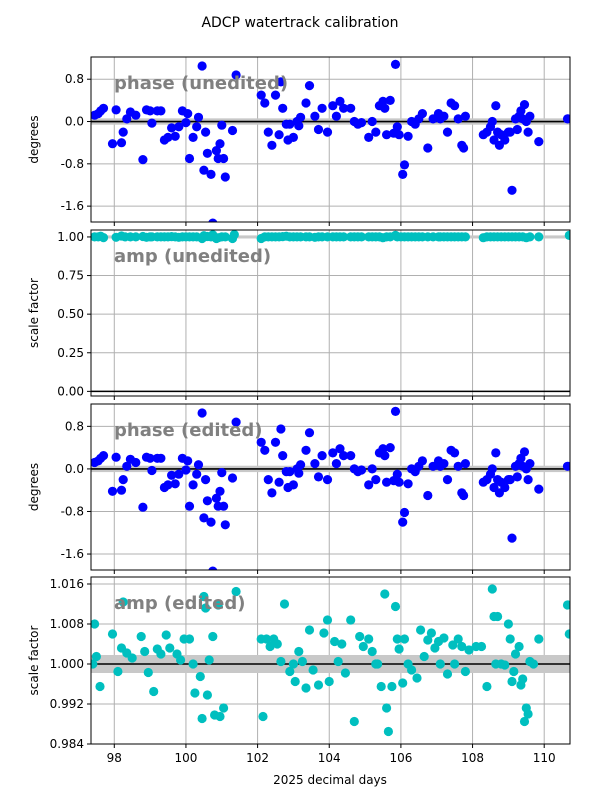 This screenshot has width=600, height=800. What do you see at coordinates (192, 256) in the screenshot?
I see `panel-label: amp (unedited)` at bounding box center [192, 256].